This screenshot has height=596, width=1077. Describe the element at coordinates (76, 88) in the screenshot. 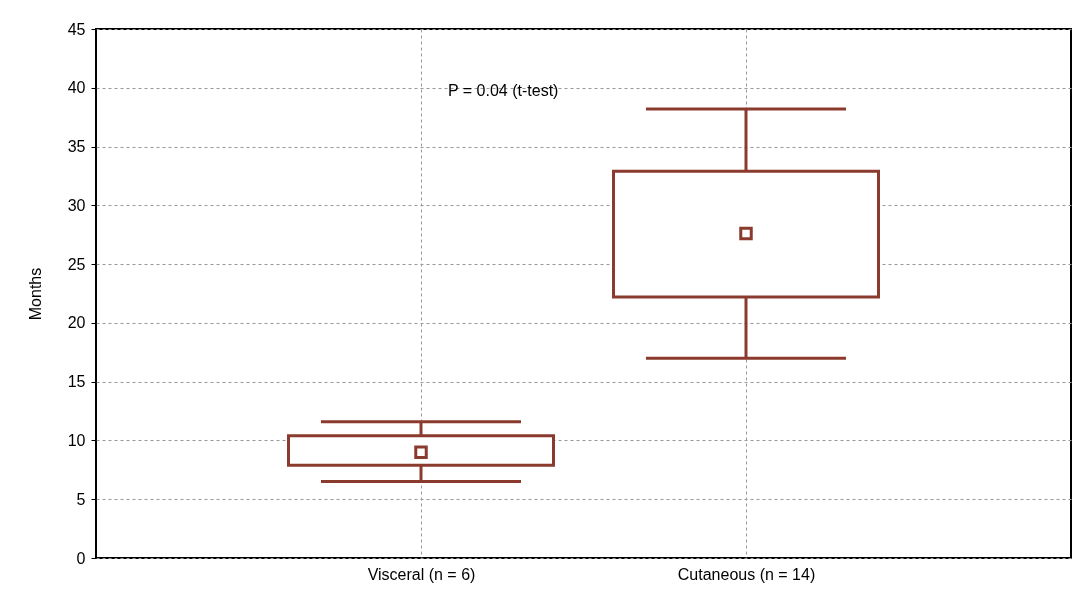

I see `y-tick-label: 40` at that location.